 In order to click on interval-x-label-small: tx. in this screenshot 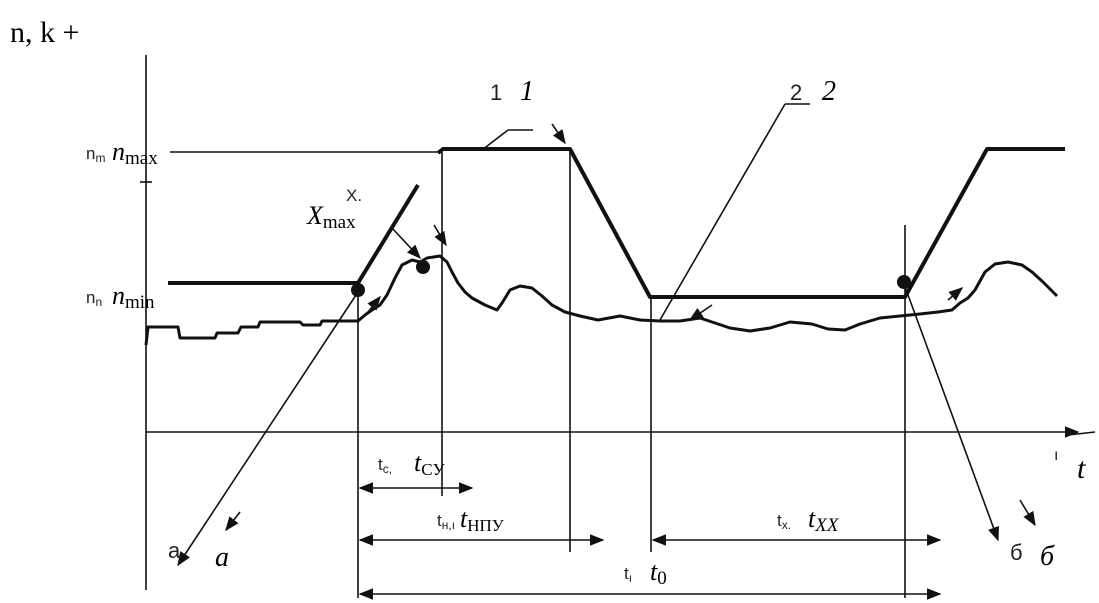, I will do `click(784, 521)`.